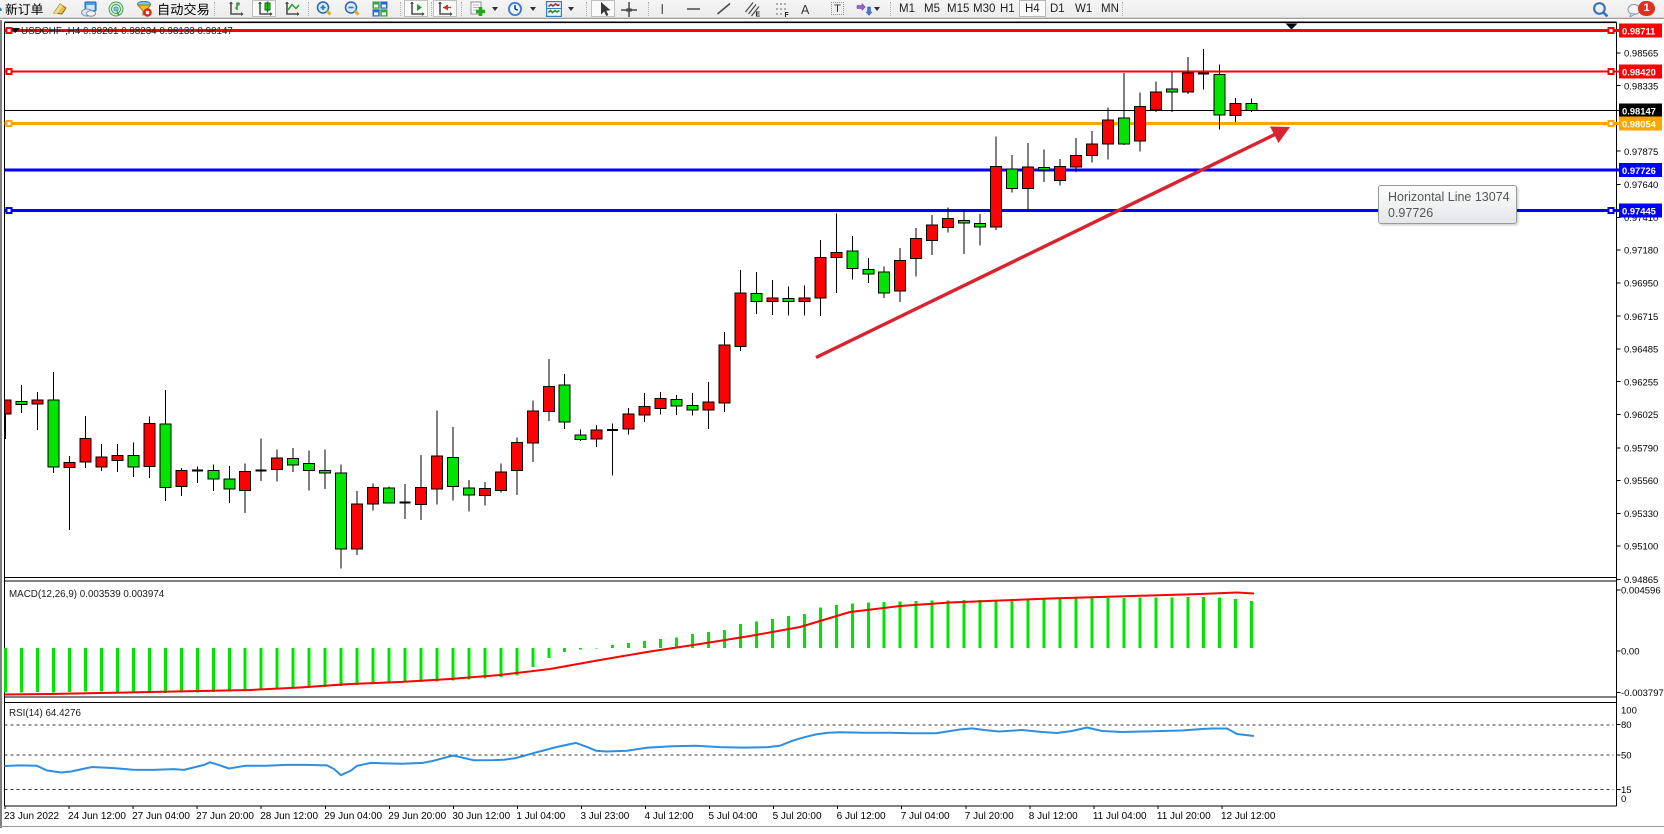 This screenshot has width=1664, height=834. What do you see at coordinates (1639, 71) in the screenshot?
I see `svg-text: 0.98420` at bounding box center [1639, 71].